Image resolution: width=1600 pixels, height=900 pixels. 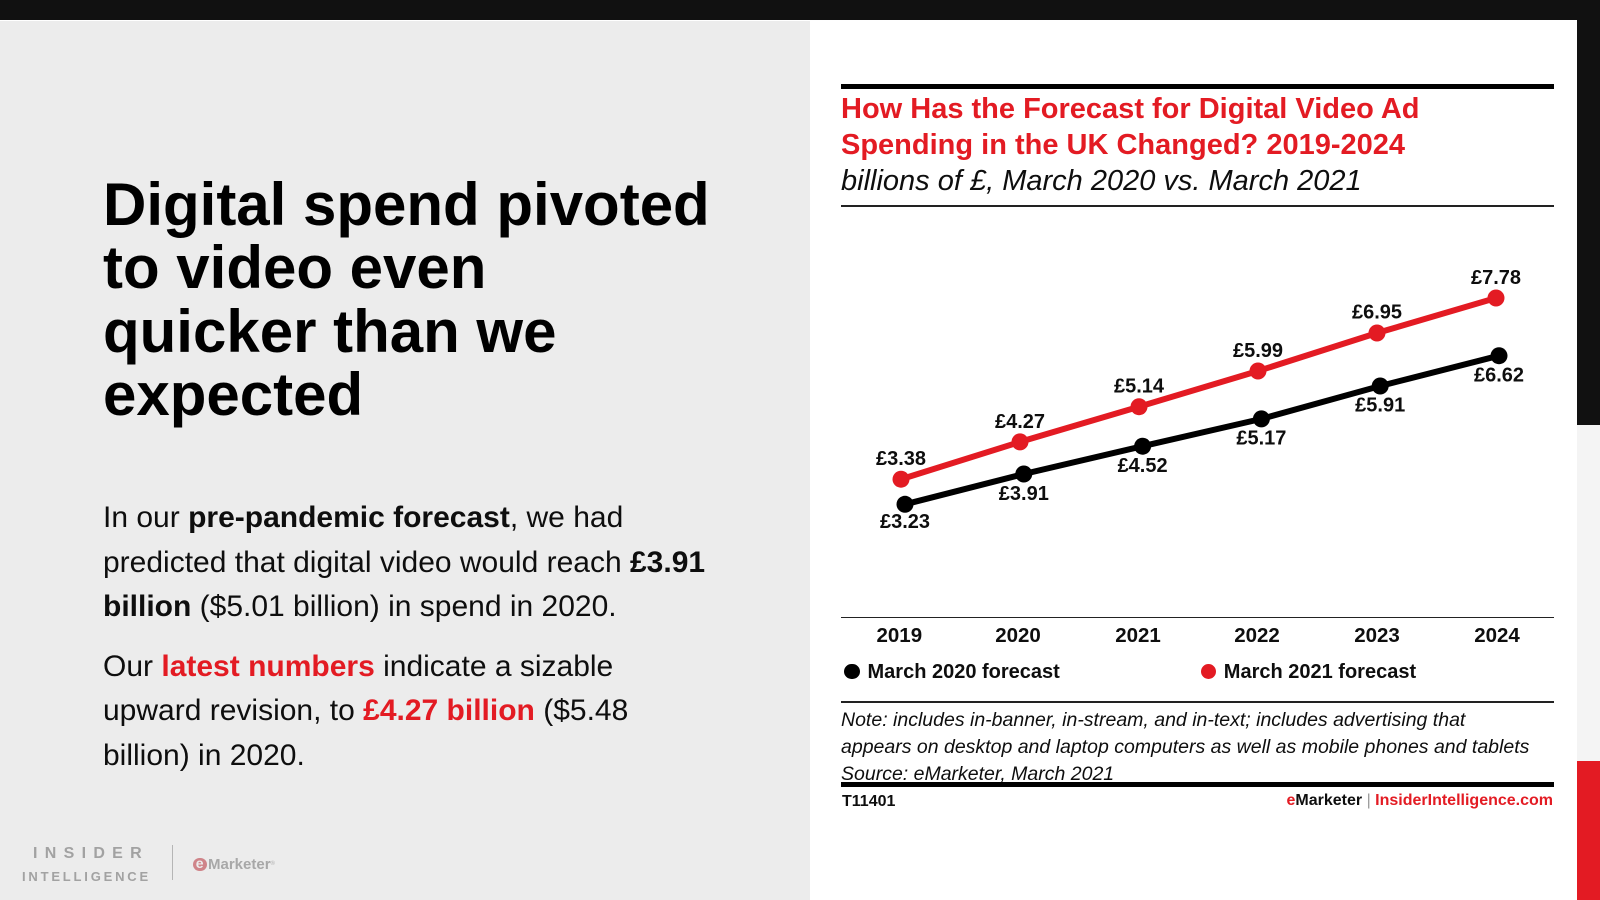 What do you see at coordinates (1018, 635) in the screenshot?
I see `svg-text: 2020` at bounding box center [1018, 635].